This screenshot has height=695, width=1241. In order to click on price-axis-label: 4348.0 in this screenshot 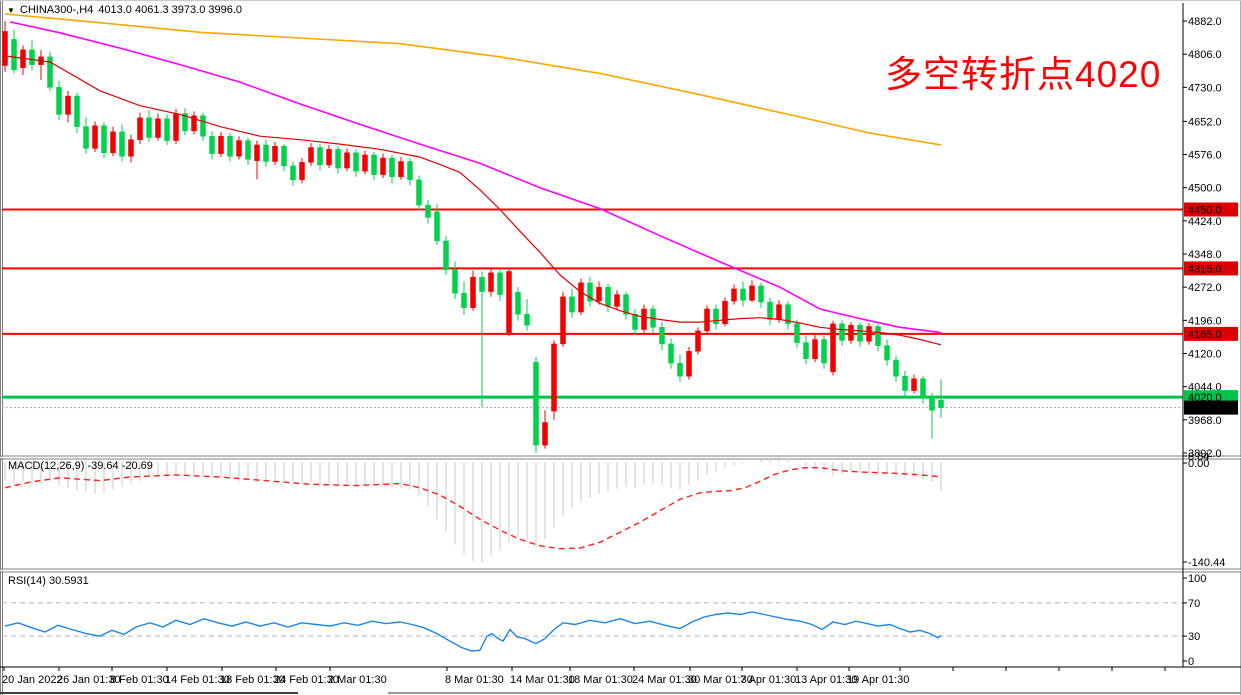, I will do `click(1205, 255)`.